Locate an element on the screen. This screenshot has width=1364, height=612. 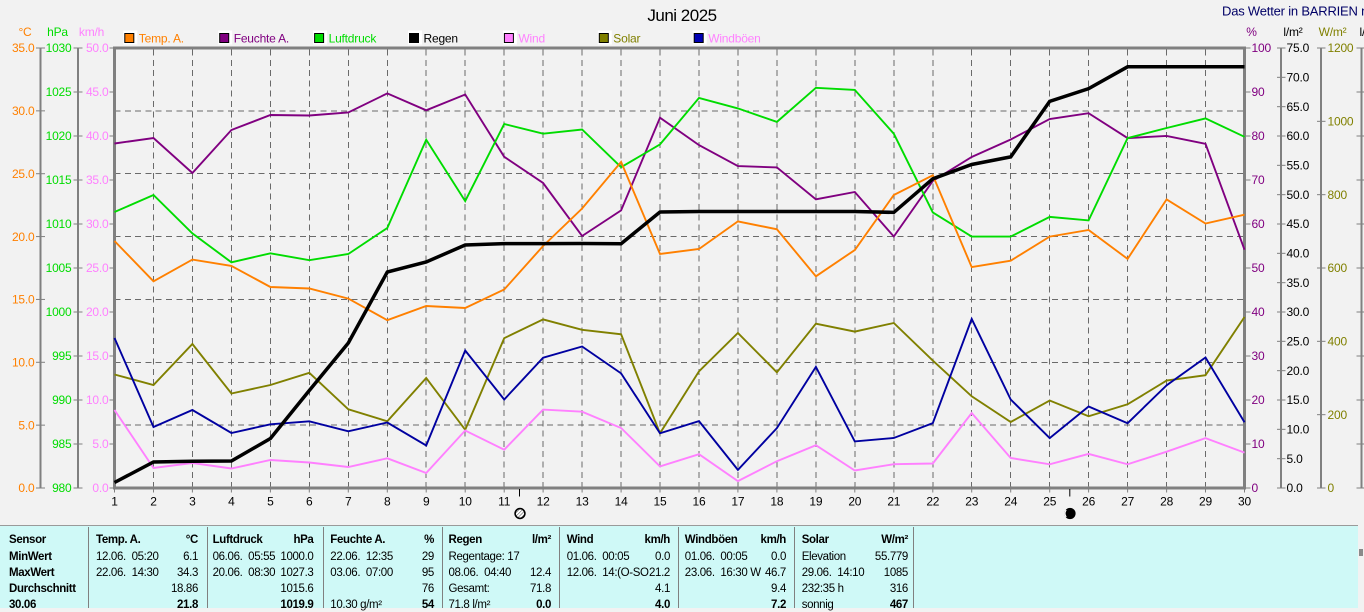
svg-text: 1 is located at coordinates (114, 502).